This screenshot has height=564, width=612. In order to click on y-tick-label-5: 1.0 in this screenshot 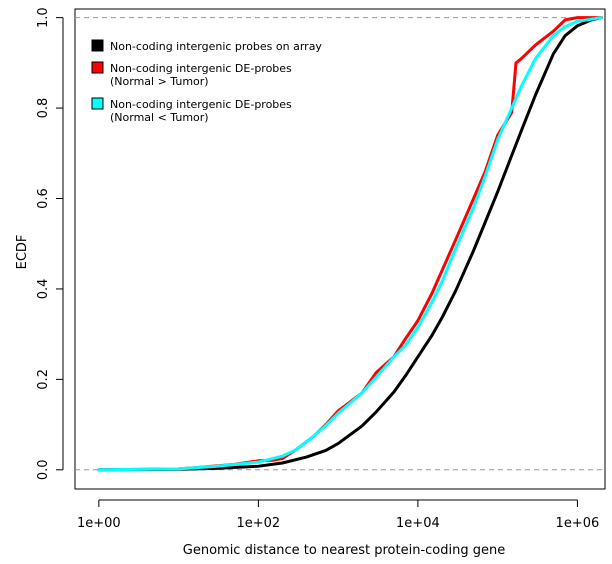, I will do `click(43, 17)`.